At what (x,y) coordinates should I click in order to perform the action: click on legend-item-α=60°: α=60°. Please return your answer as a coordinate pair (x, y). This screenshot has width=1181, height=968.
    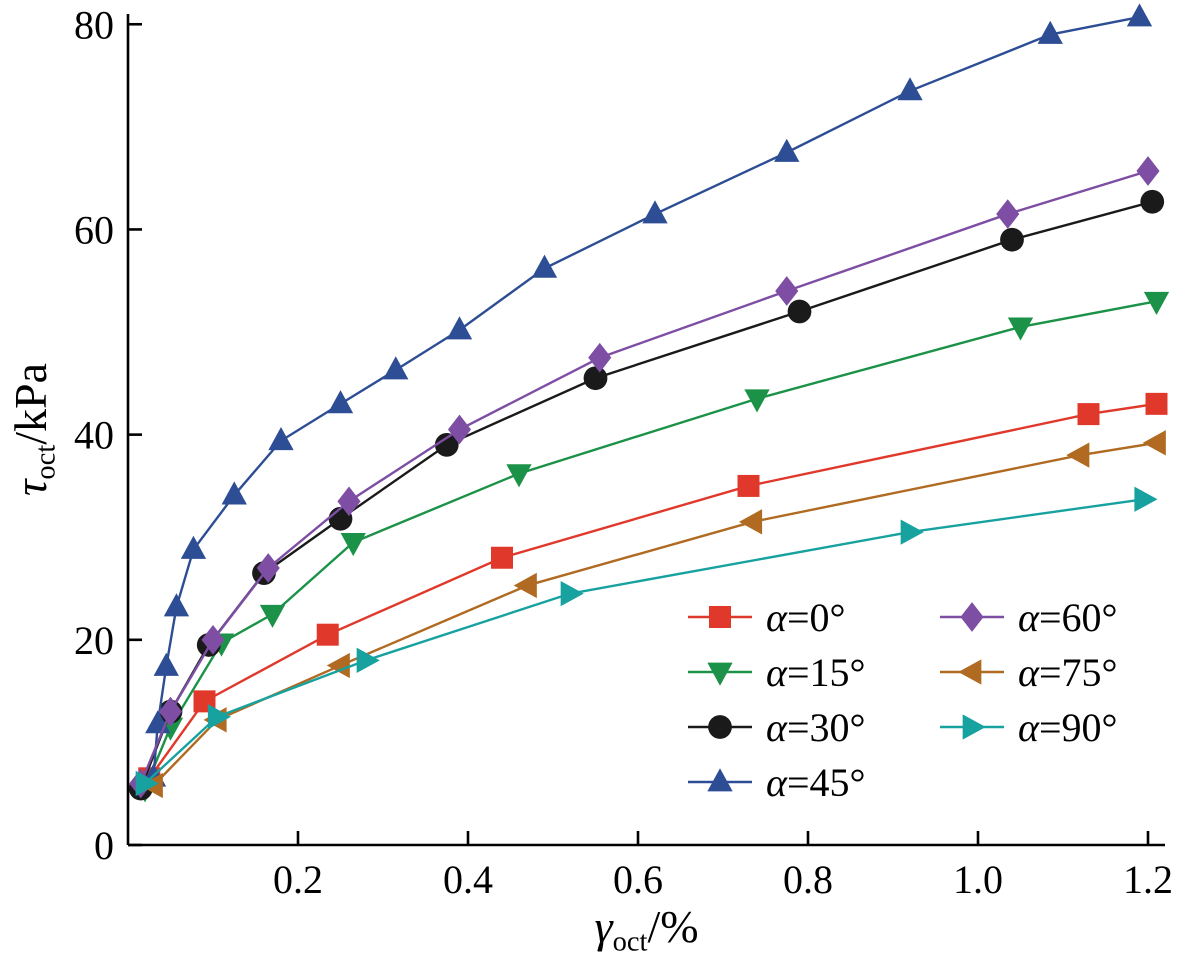
    Looking at the image, I should click on (1029, 617).